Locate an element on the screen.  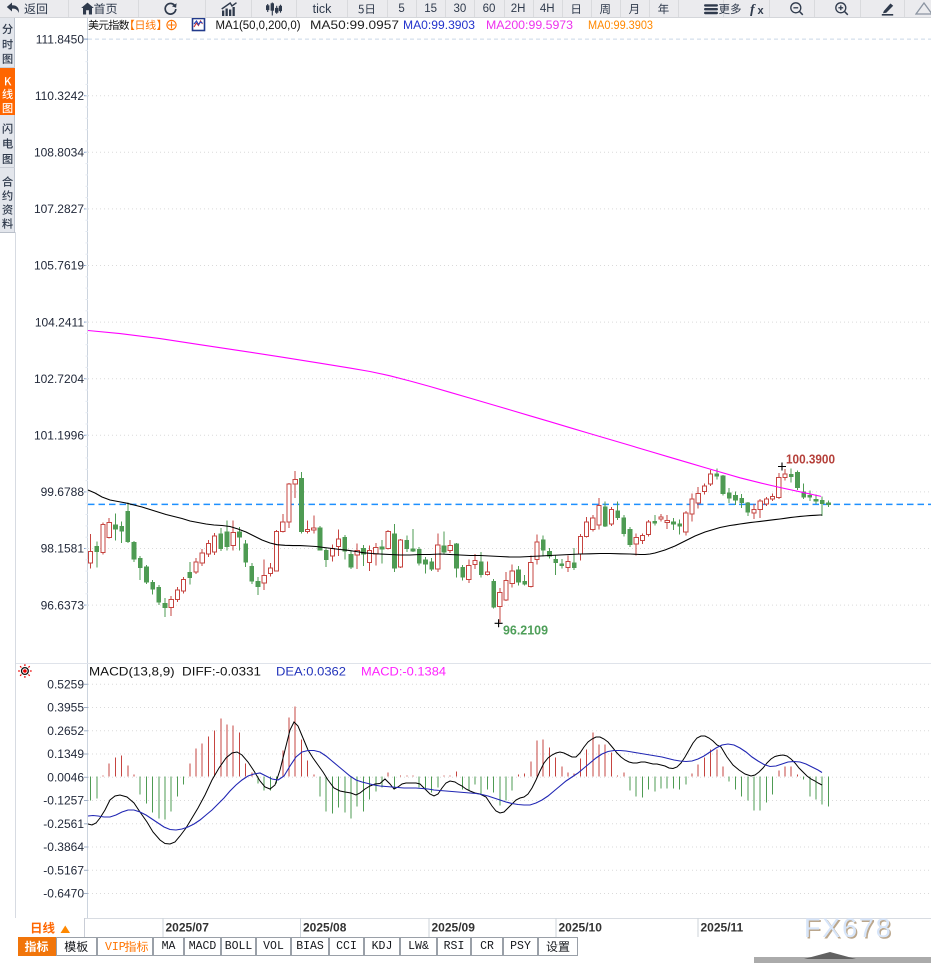
svg-text: -0.1257 is located at coordinates (63, 801).